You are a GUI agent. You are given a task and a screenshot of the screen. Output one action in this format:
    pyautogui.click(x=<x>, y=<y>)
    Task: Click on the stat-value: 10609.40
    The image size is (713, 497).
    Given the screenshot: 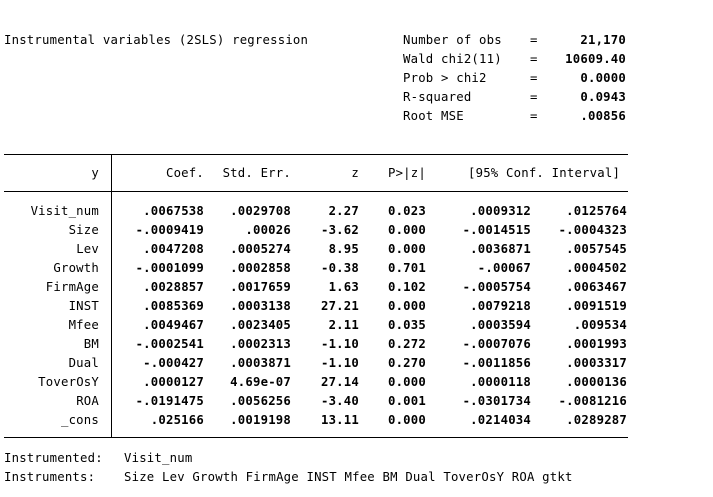 What is the action you would take?
    pyautogui.click(x=595, y=59)
    